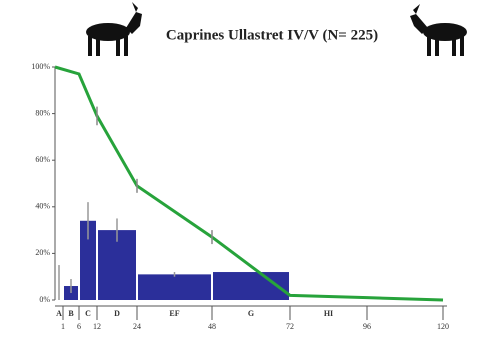 The height and width of the screenshot is (345, 487). I want to click on class-label: G, so click(251, 313).